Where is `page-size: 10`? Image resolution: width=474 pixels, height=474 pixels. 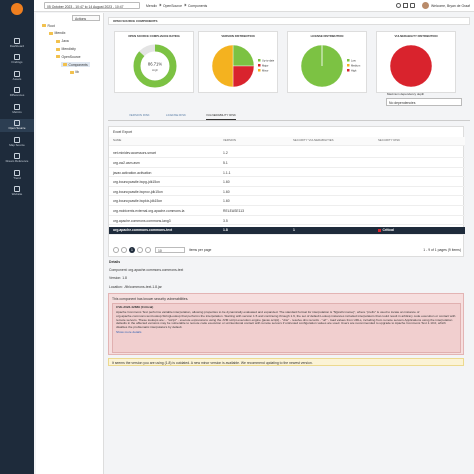 page-size: 10 is located at coordinates (170, 250).